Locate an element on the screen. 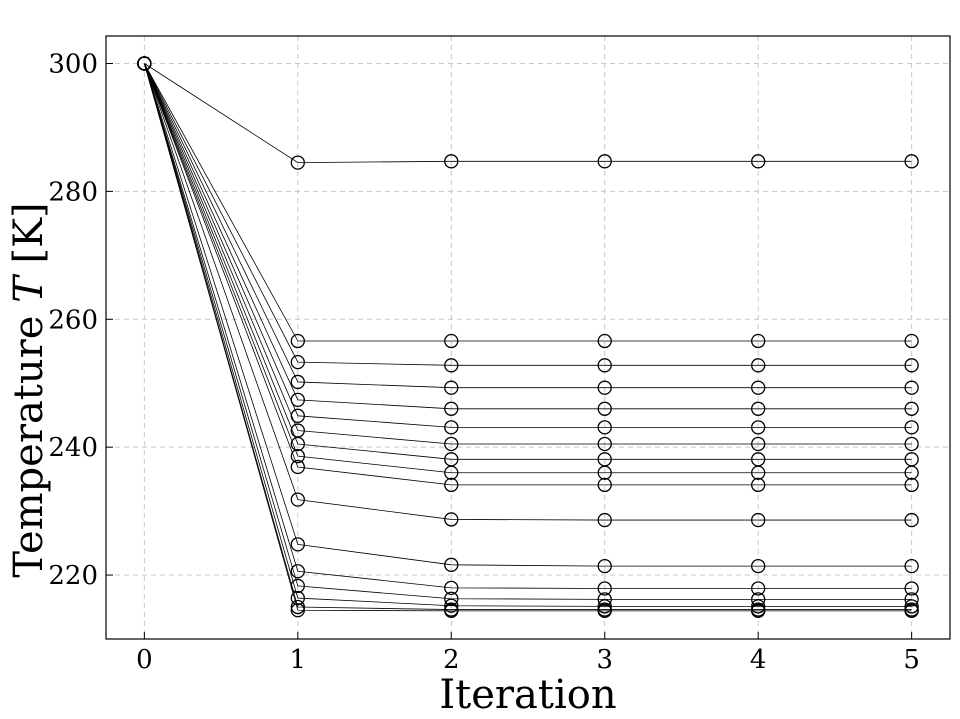 The image size is (960, 719). x-tick-labels: 0 1 2 3 4 5 is located at coordinates (528, 660).